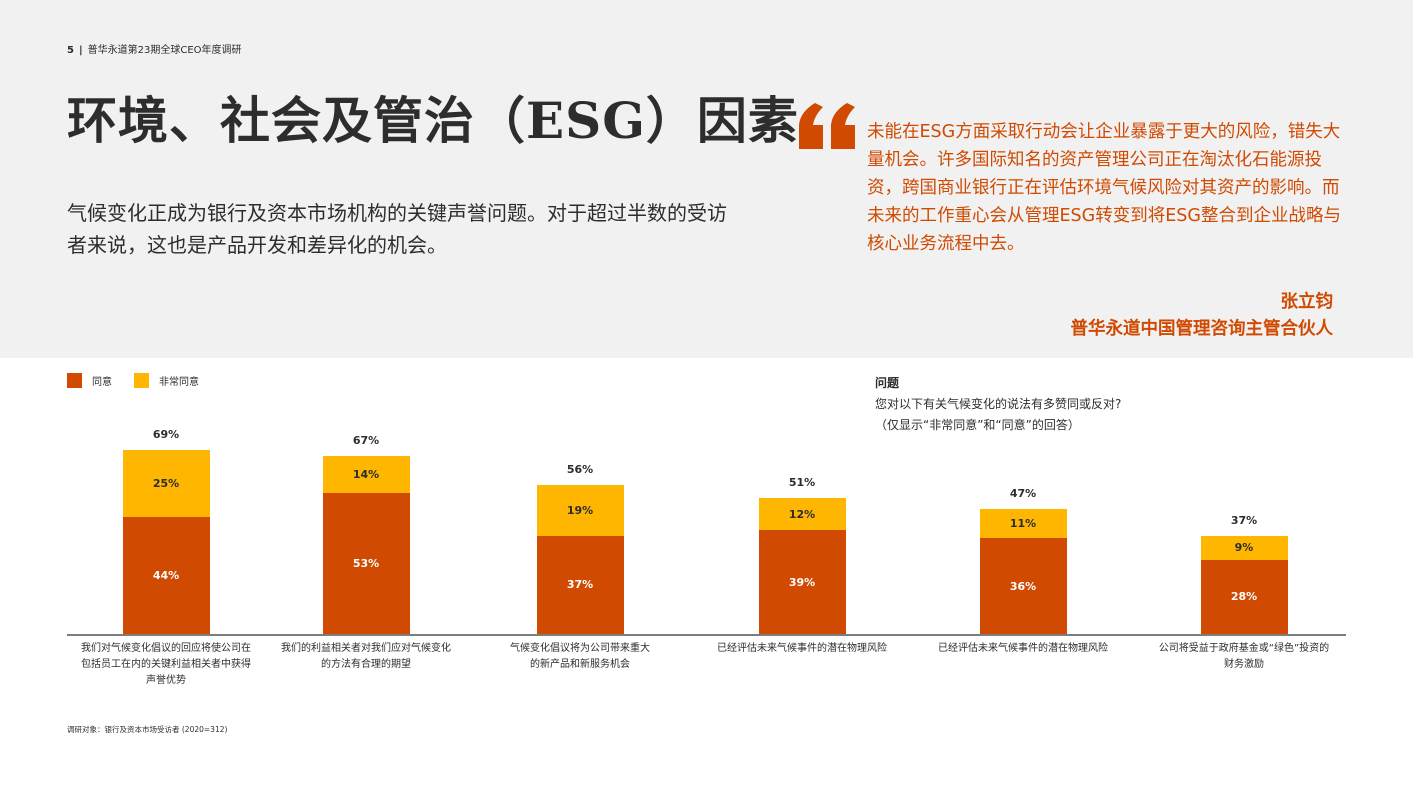  I want to click on question-title: 问题, so click(887, 383).